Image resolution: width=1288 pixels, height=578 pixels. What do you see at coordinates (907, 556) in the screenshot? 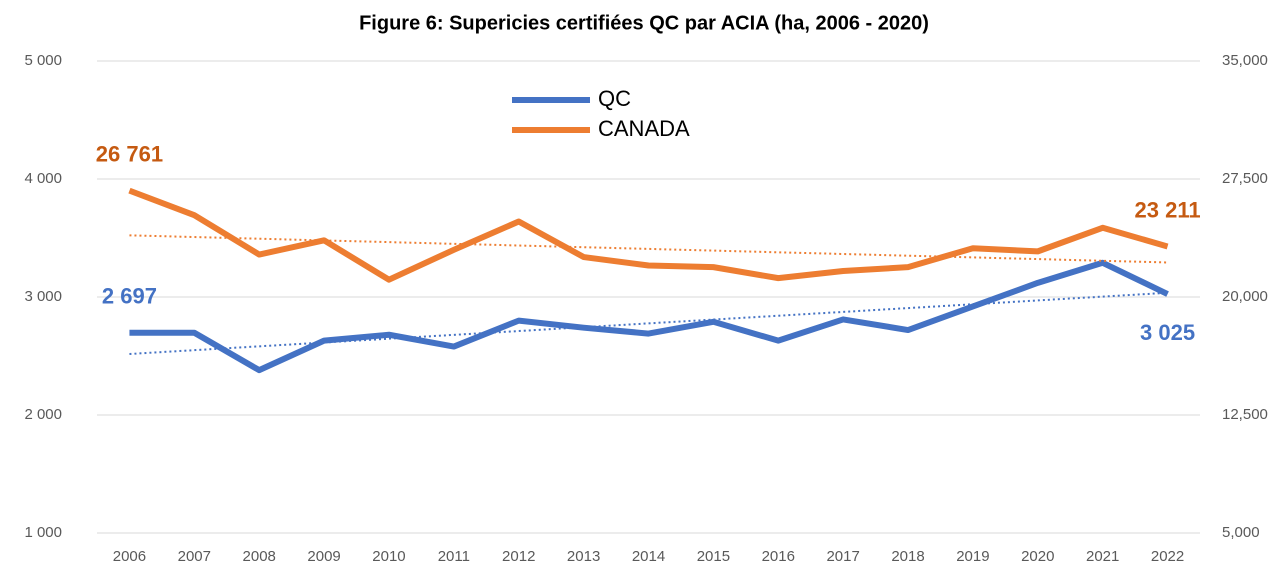
I see `x-tick-label: 2018` at bounding box center [907, 556].